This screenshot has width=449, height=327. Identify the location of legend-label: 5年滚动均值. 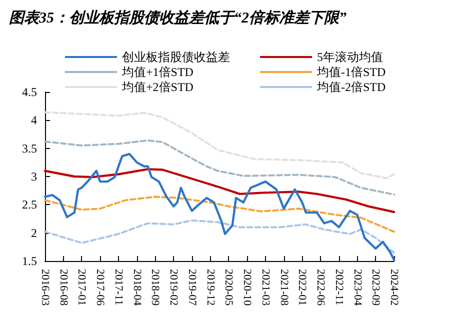
(350, 57).